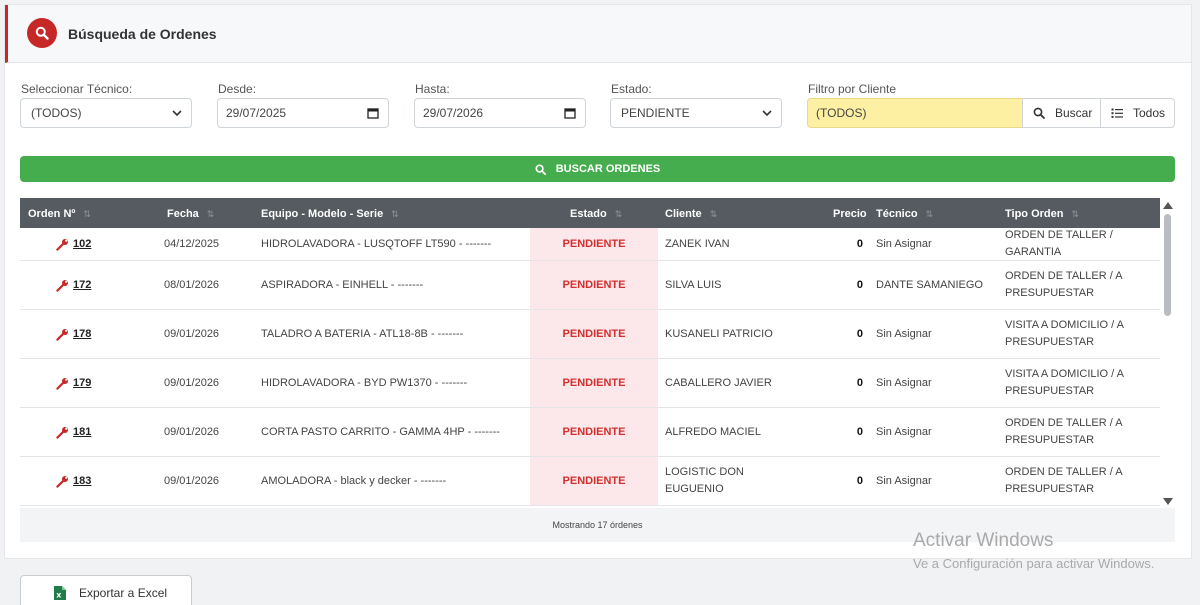  What do you see at coordinates (915, 113) in the screenshot?
I see `cliente-filter-input: (TODOS)` at bounding box center [915, 113].